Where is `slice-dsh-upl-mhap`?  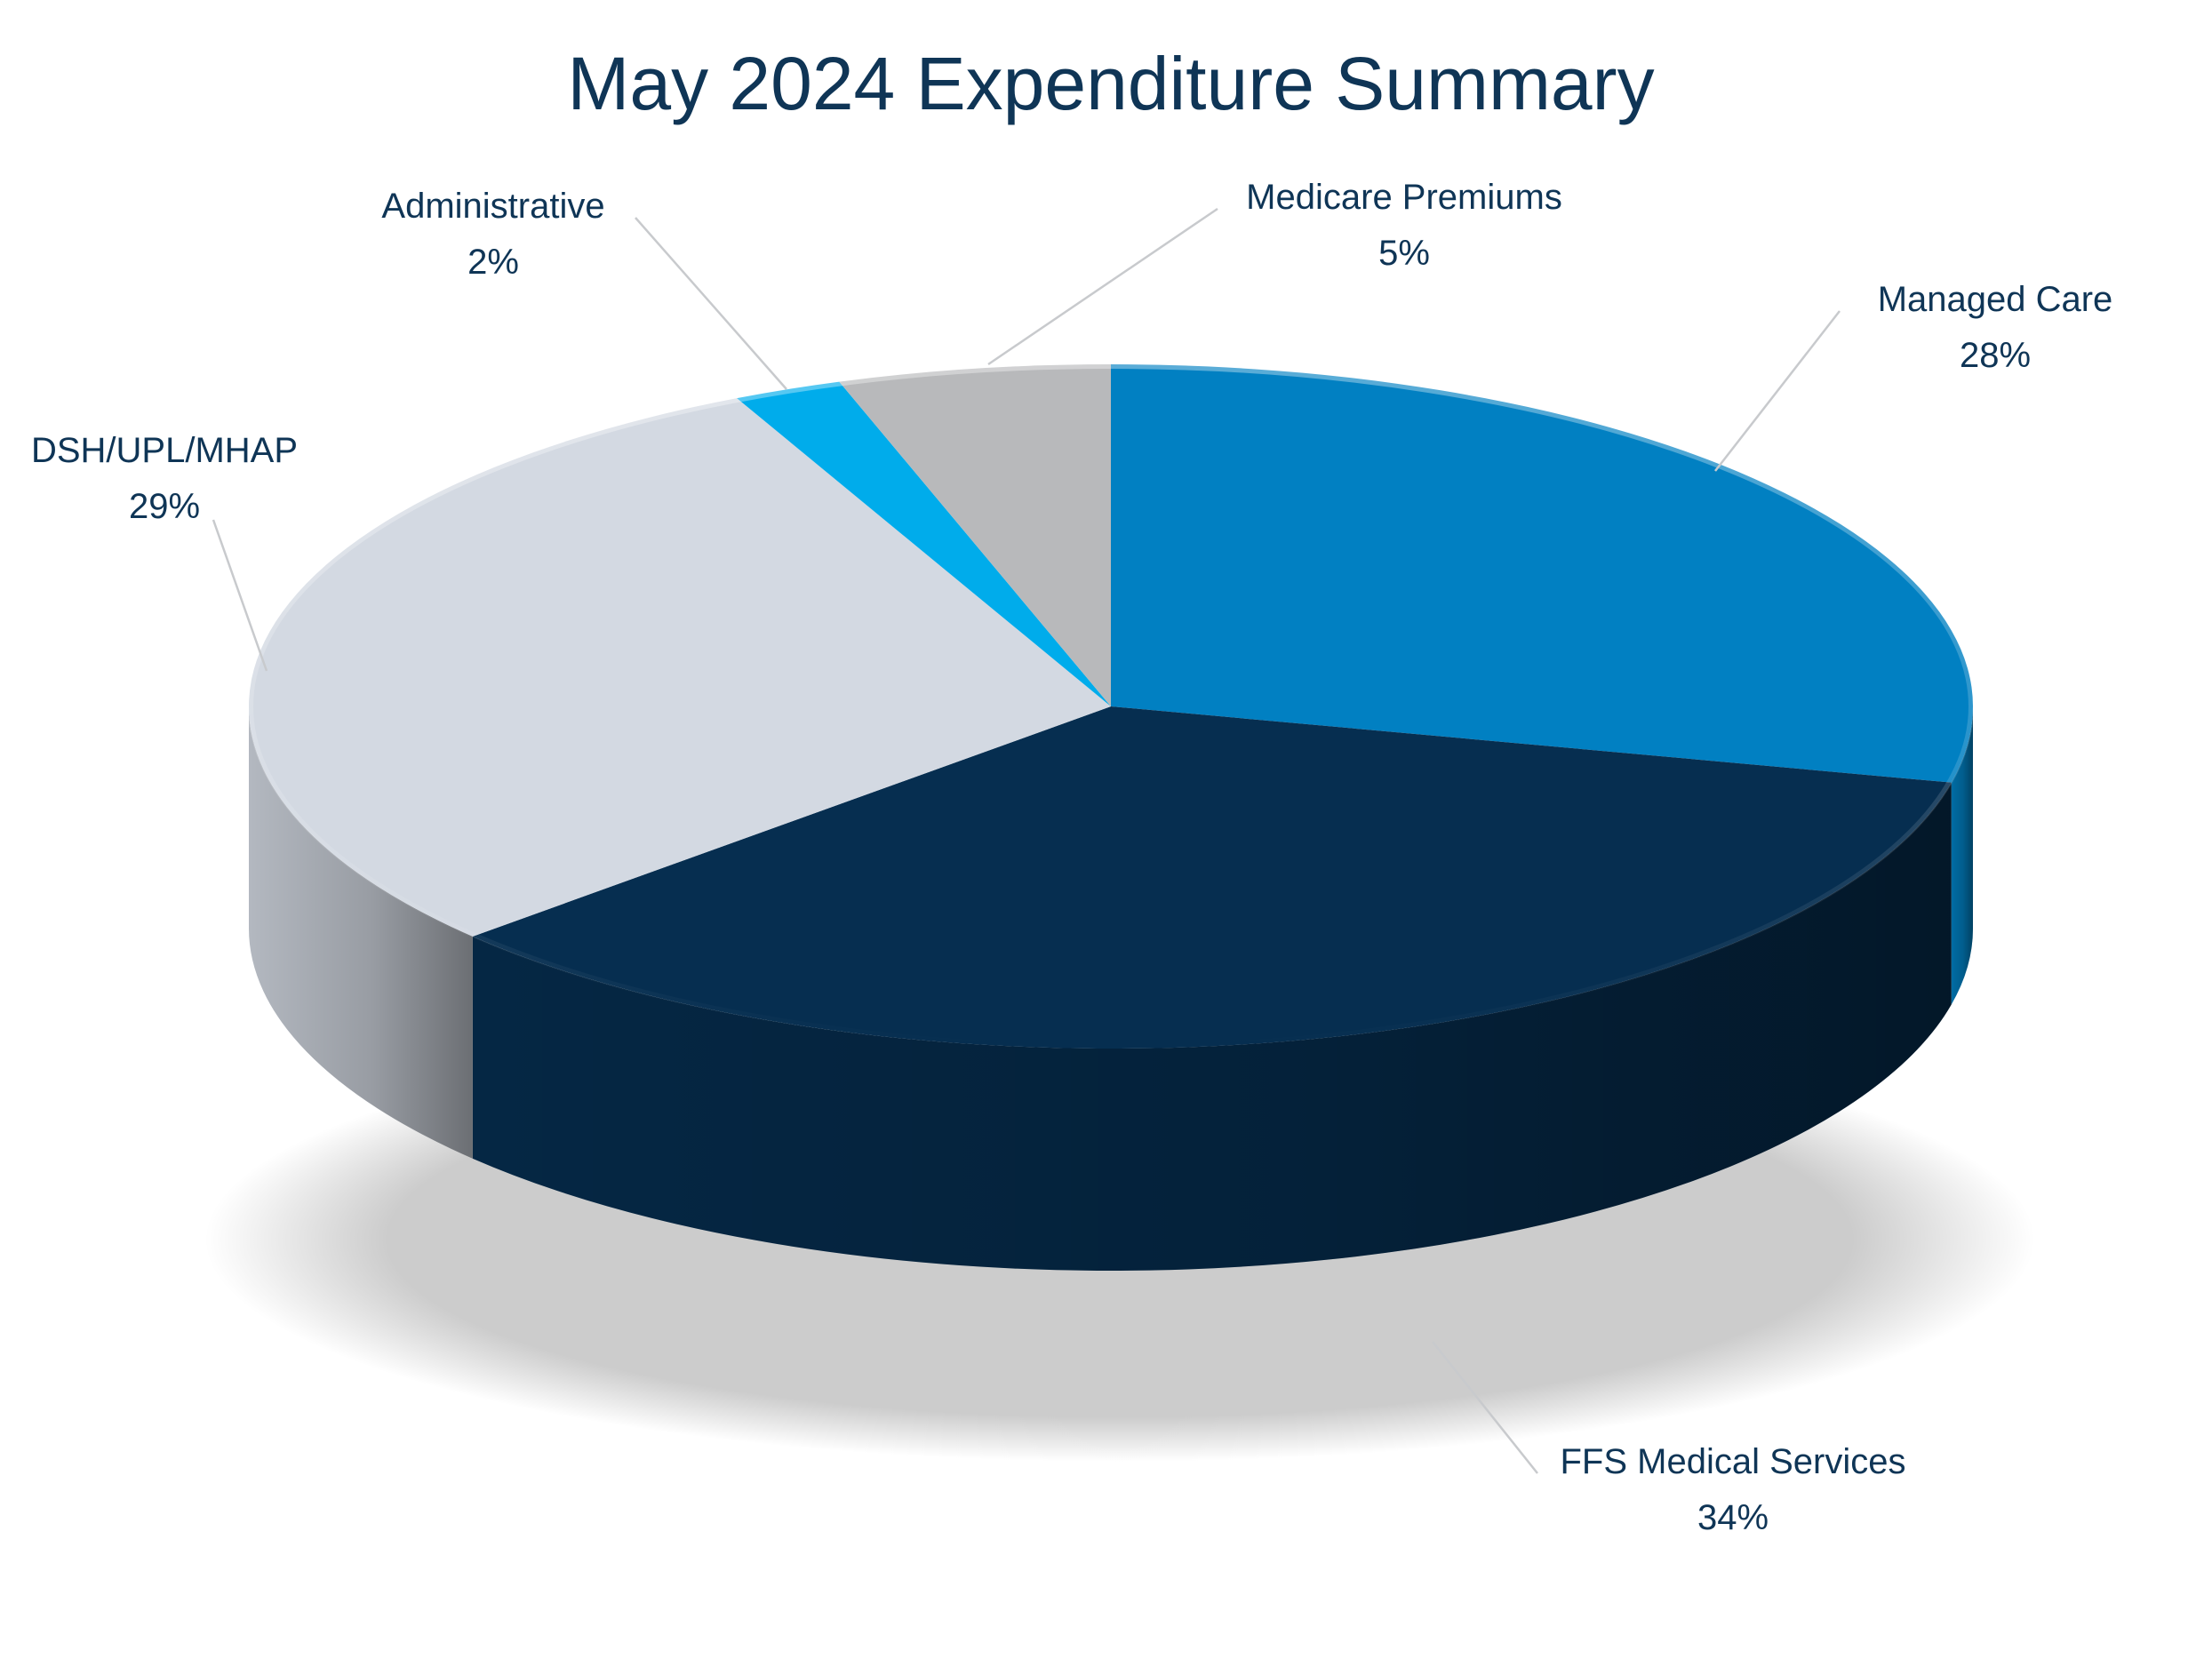 slice-dsh-upl-mhap is located at coordinates (679, 667).